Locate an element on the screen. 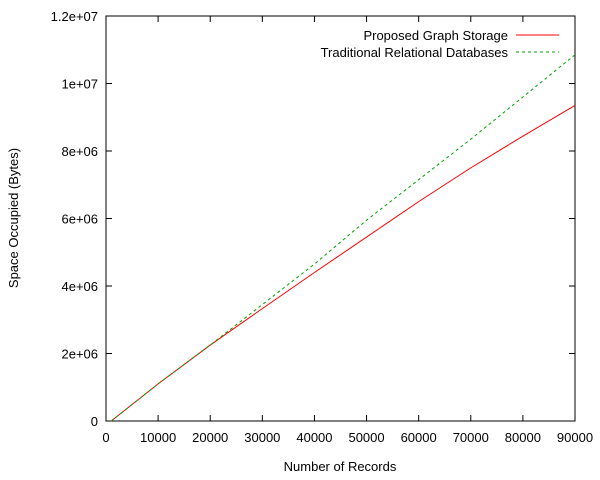  y-tick-label: 0 is located at coordinates (94, 421).